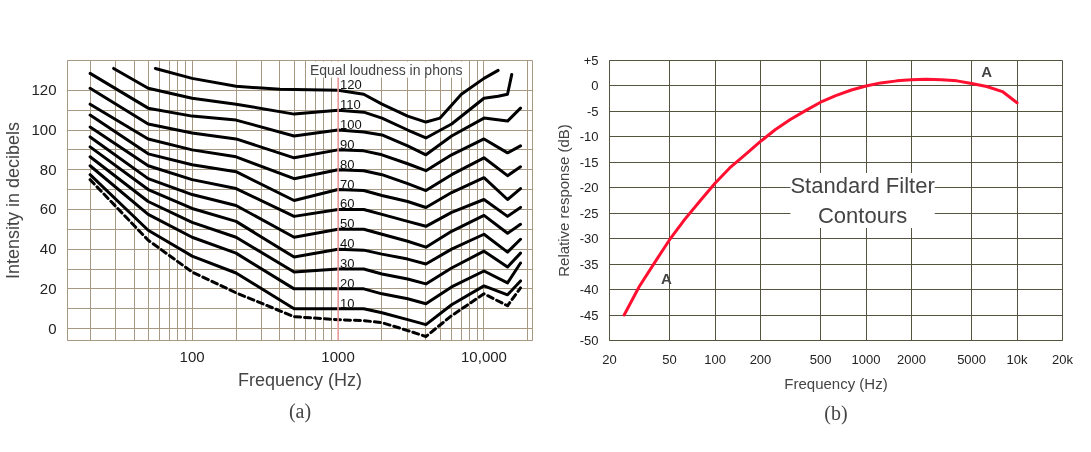  Describe the element at coordinates (347, 224) in the screenshot. I see `series-label: 50` at that location.